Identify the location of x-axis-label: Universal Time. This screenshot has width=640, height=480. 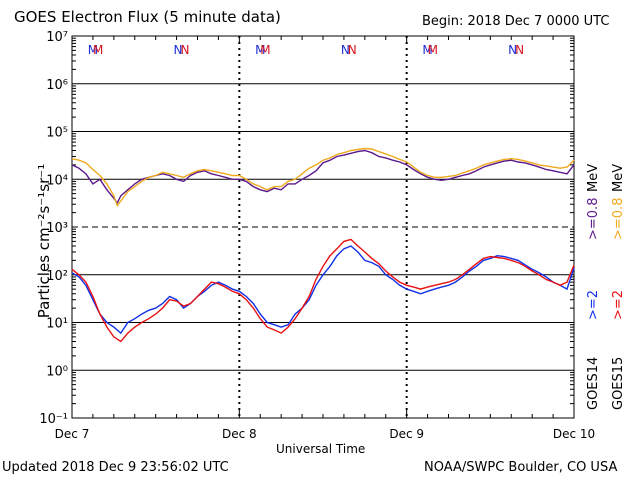
(321, 449).